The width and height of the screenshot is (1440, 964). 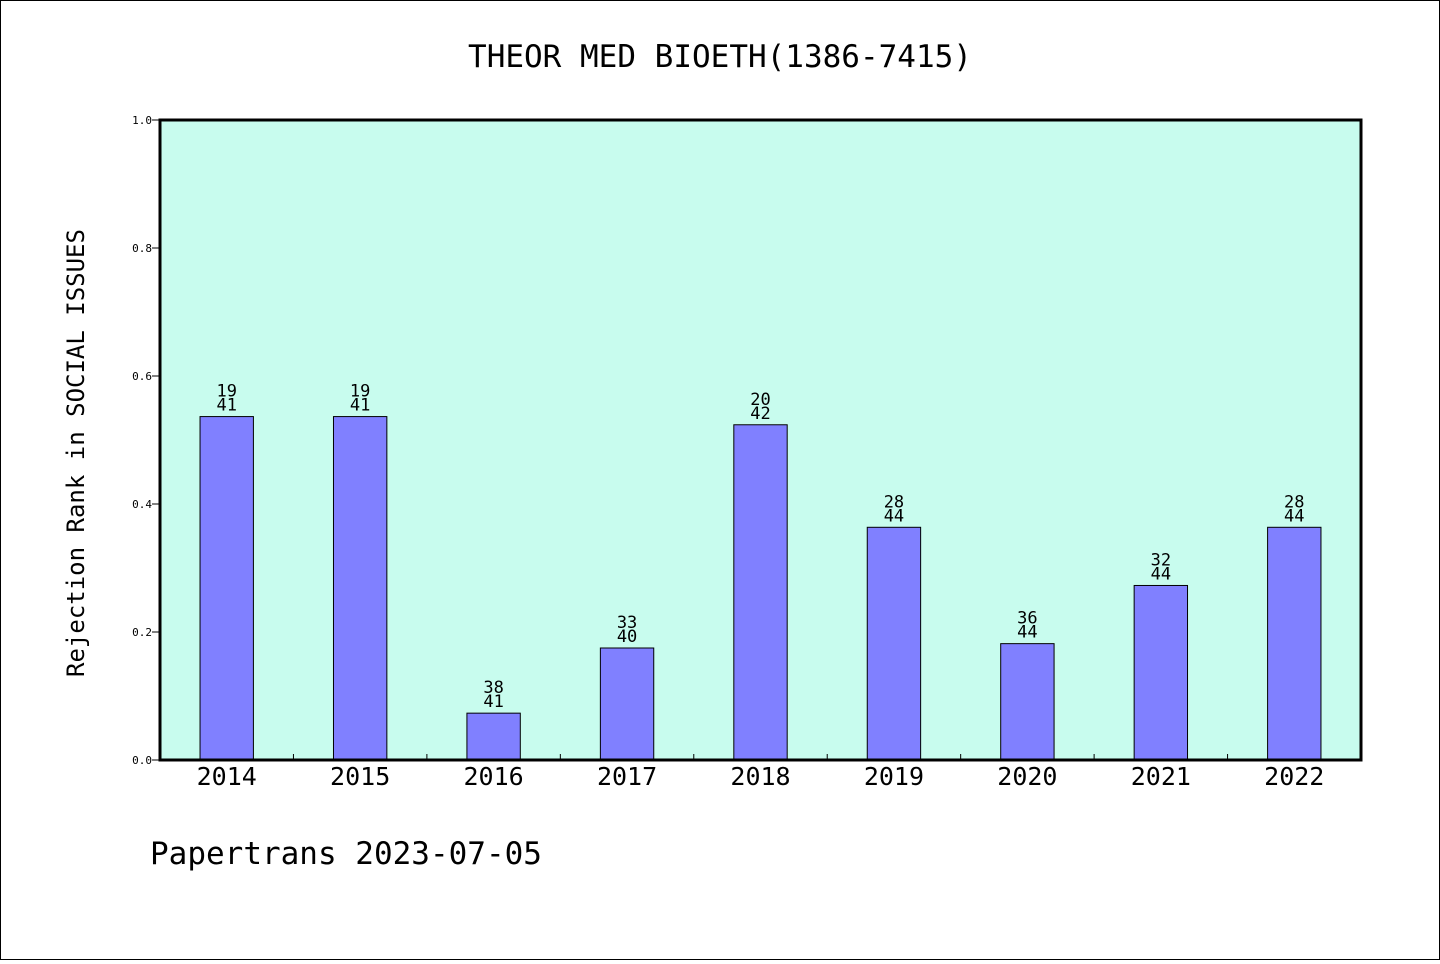 I want to click on y-tick-label: 0.0, so click(x=142, y=760).